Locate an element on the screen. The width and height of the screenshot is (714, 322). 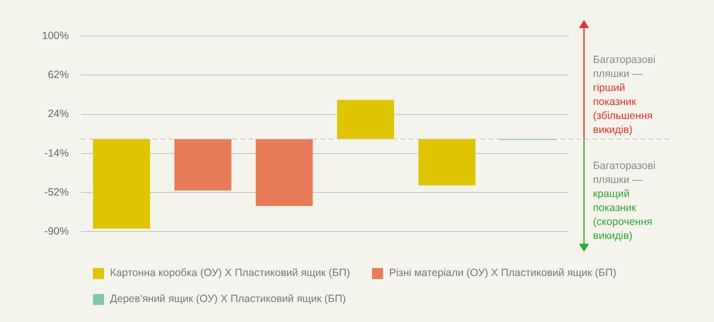
legend-label: Дерев'яний ящик (ОУ) Х Пластиковий ящик (БП) is located at coordinates (228, 299).